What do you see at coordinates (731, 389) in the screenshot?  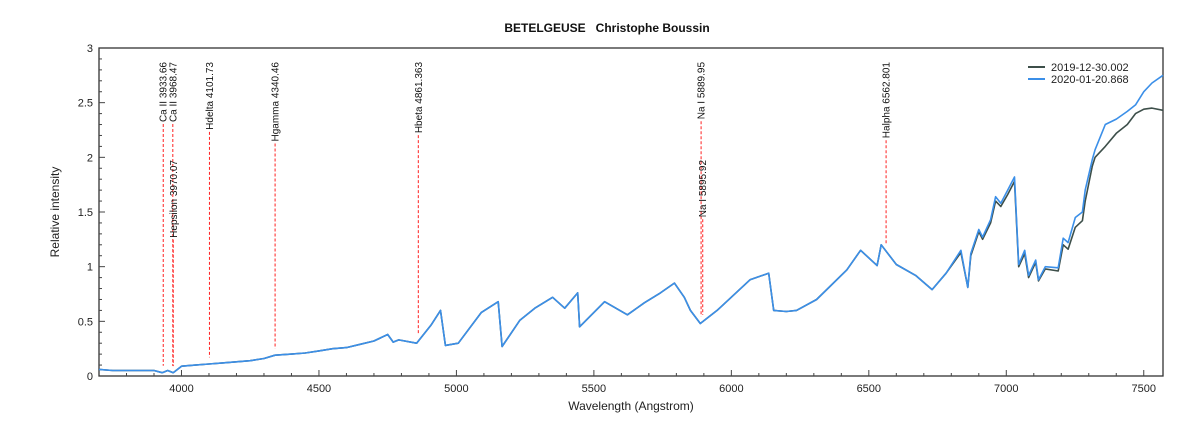 I see `x-tick-label: 6000` at bounding box center [731, 389].